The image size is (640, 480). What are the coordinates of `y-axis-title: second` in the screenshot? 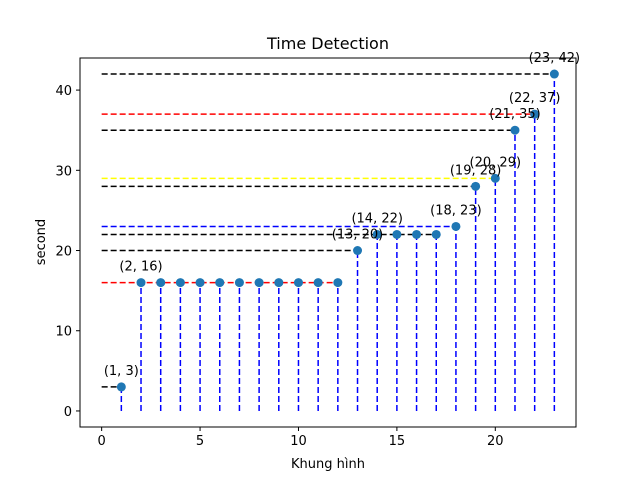 It's located at (41, 242).